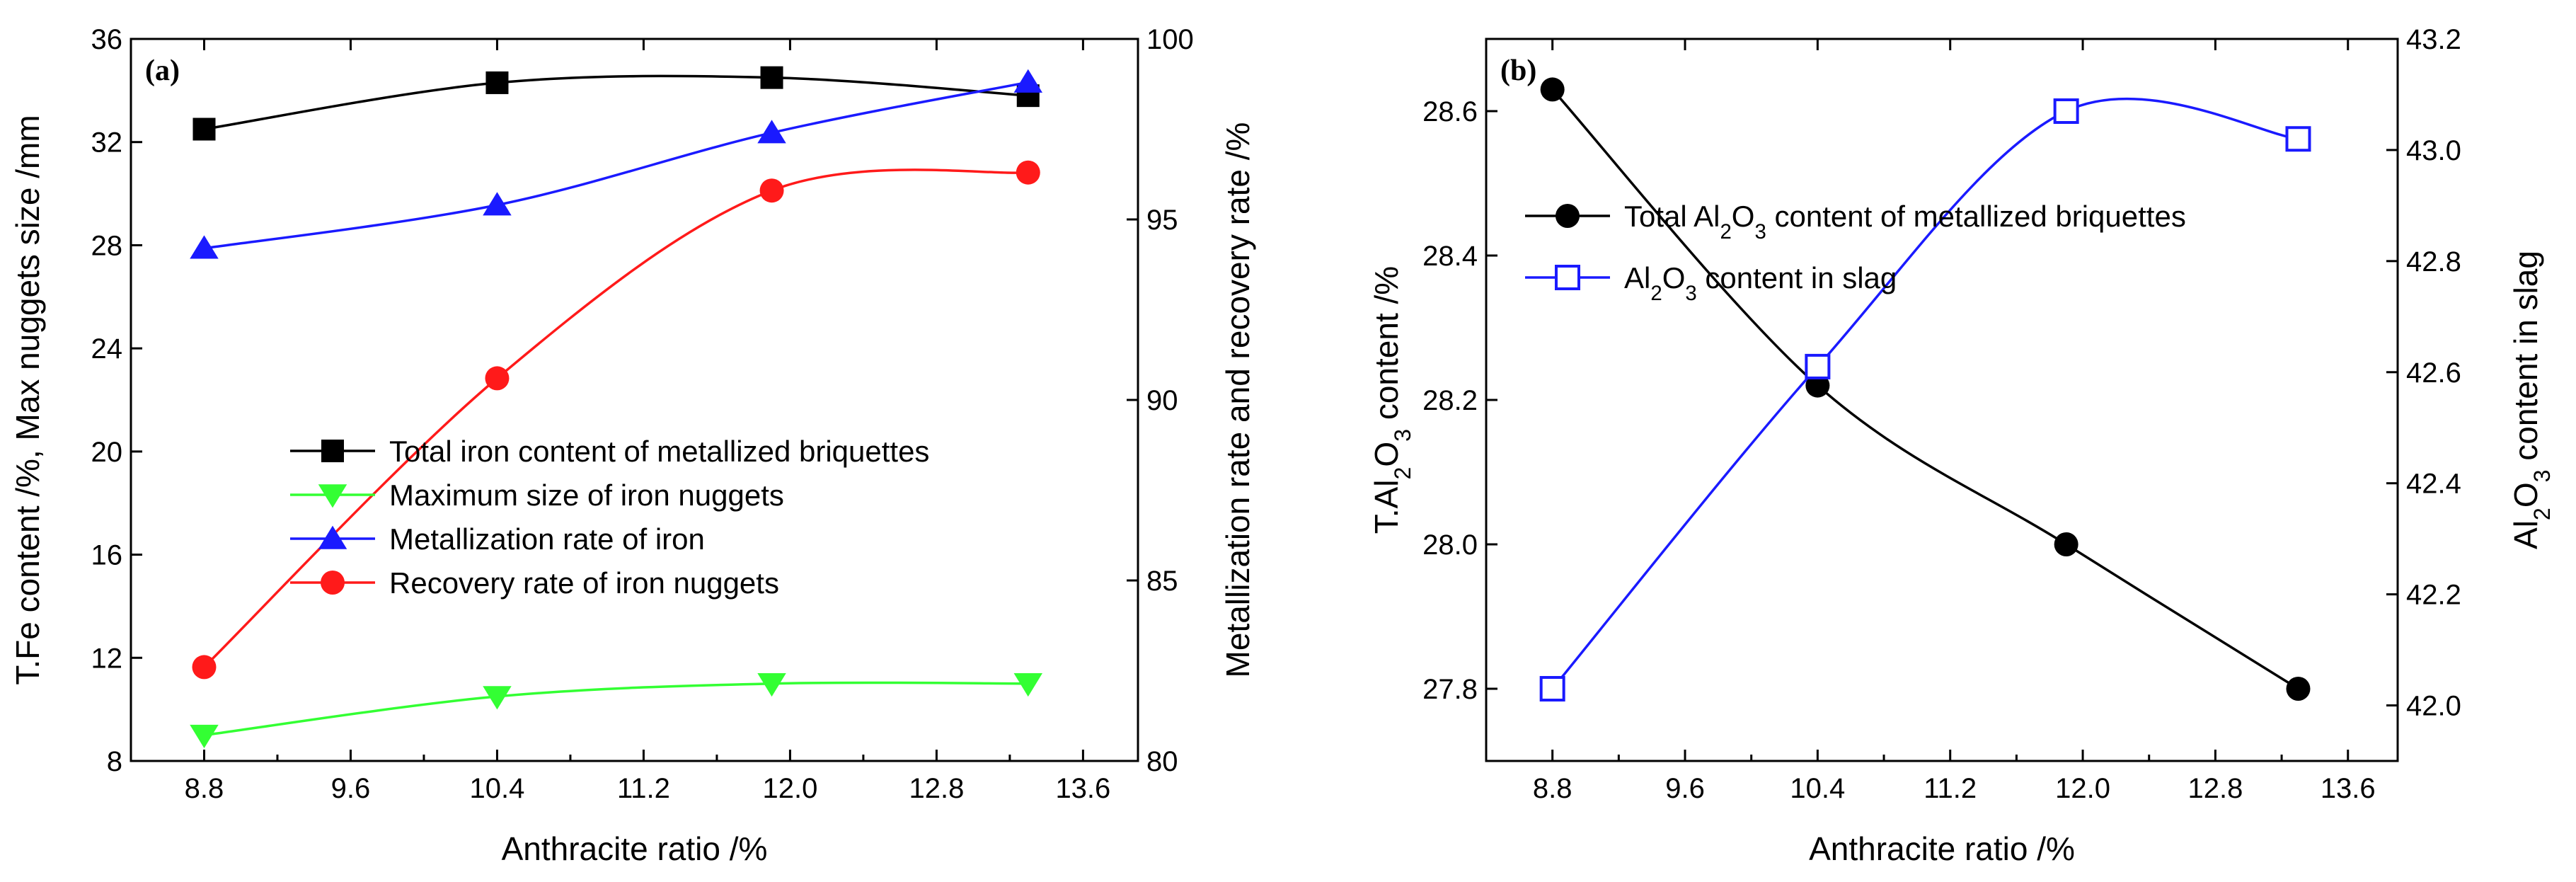 The width and height of the screenshot is (2576, 882). Describe the element at coordinates (1162, 220) in the screenshot. I see `y-right-tick-label: 95` at that location.